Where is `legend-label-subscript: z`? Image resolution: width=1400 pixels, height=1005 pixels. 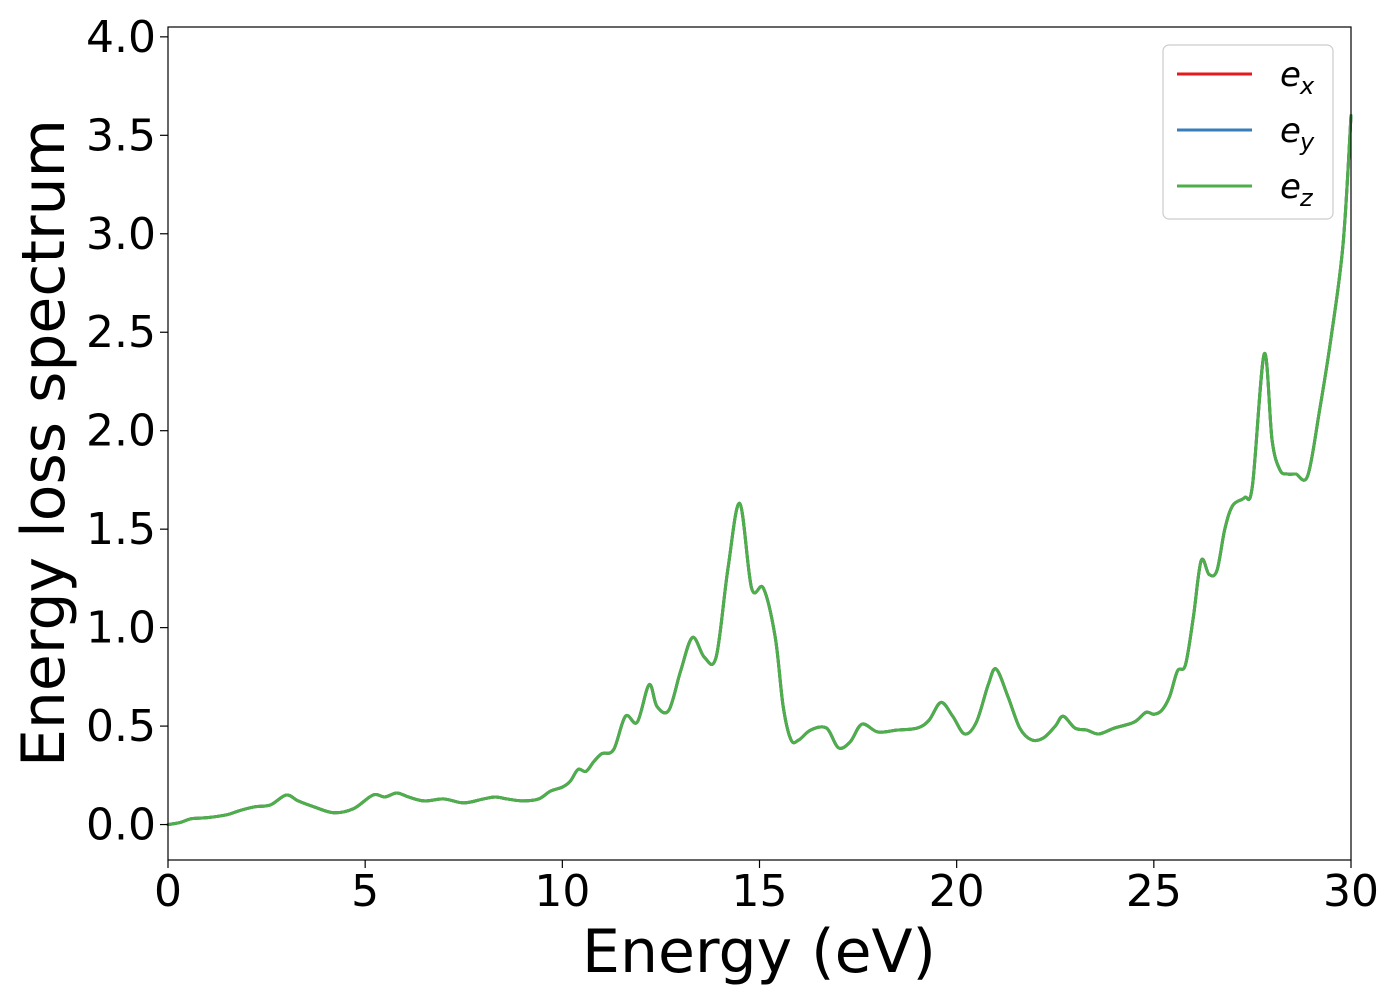 legend-label-subscript: z is located at coordinates (1306, 198).